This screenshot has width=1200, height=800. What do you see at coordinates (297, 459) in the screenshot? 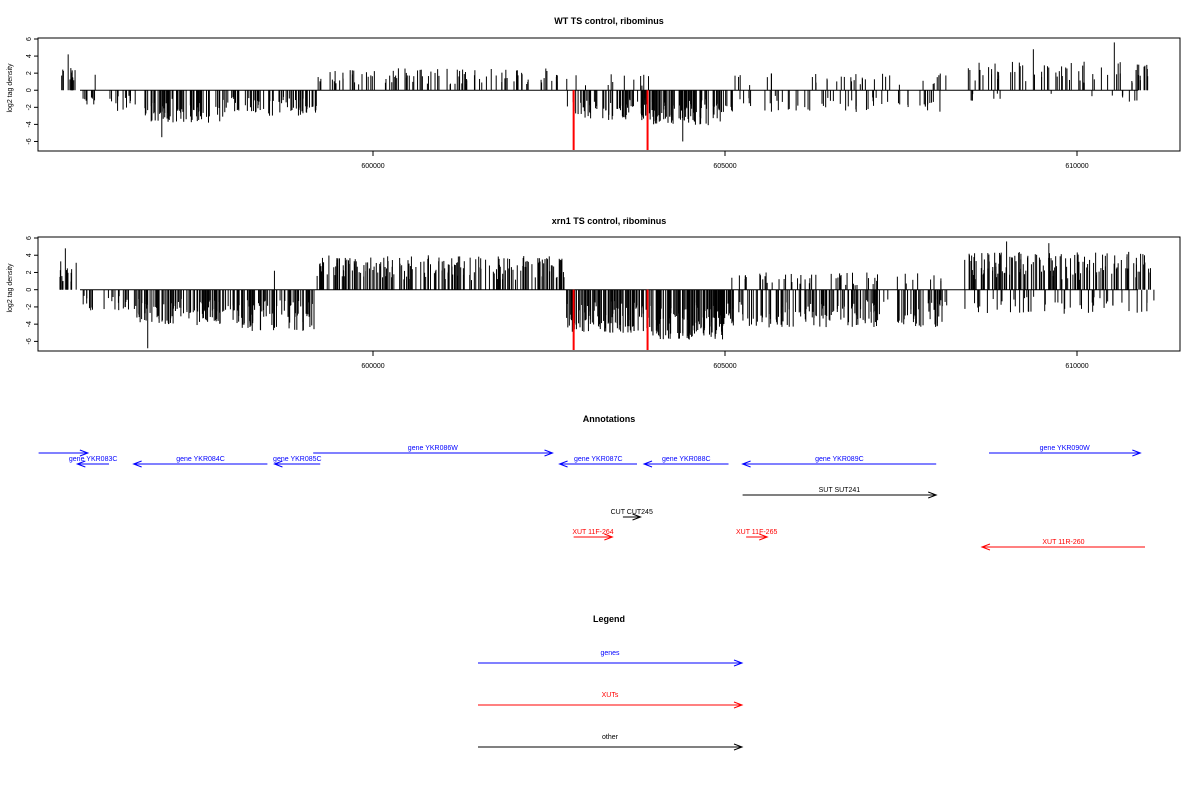
I see `annotation-label: gene YKR085C` at bounding box center [297, 459].